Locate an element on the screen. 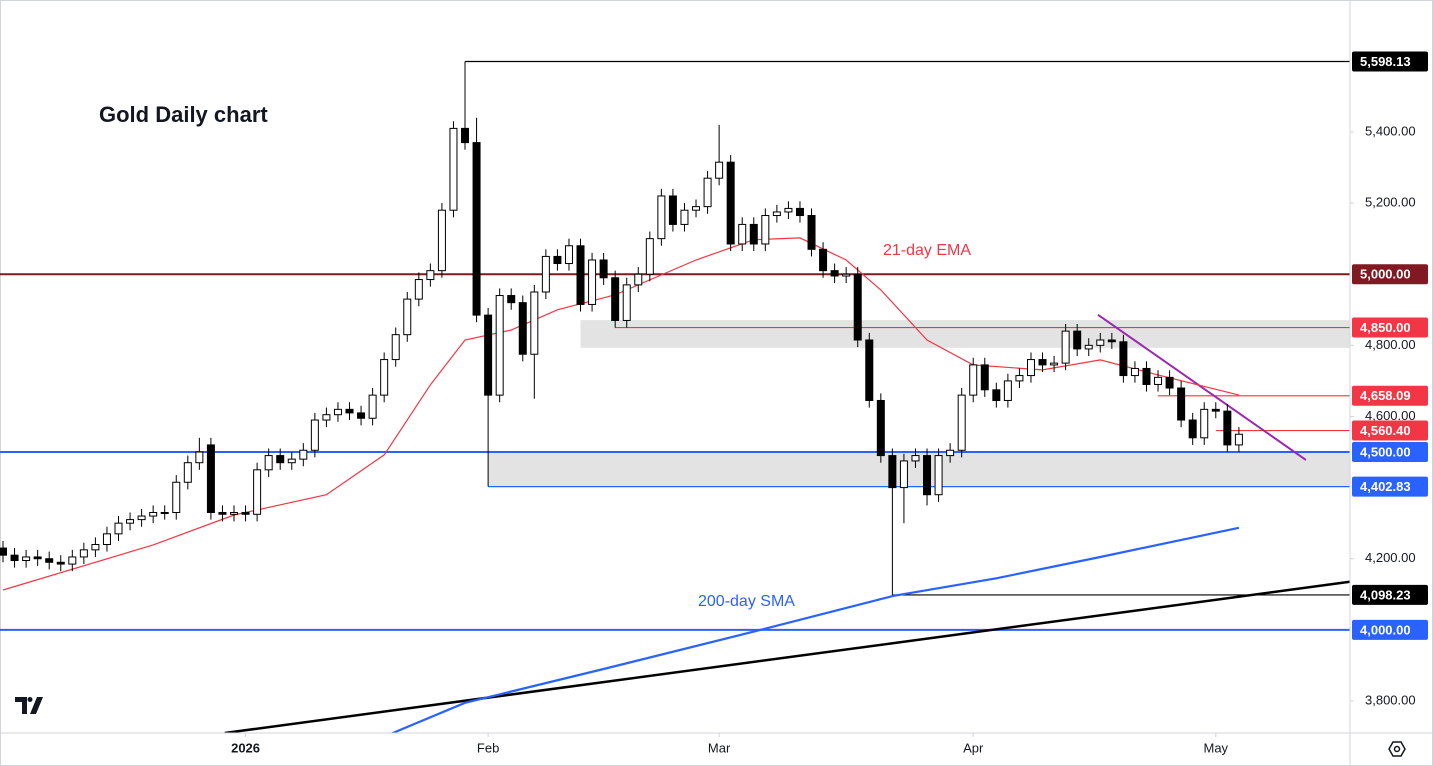 This screenshot has height=766, width=1433. x-tick-label: Mar is located at coordinates (719, 747).